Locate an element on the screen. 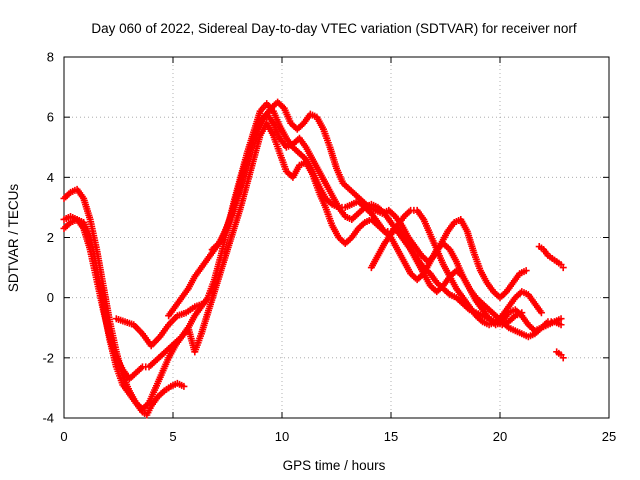 The height and width of the screenshot is (480, 640). series-track-i is located at coordinates (560, 355).